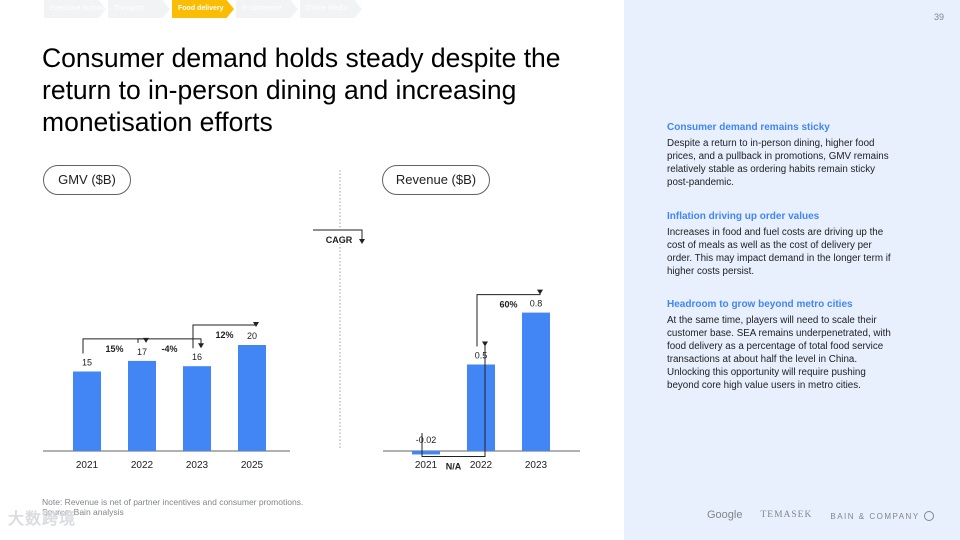 The height and width of the screenshot is (540, 960). Describe the element at coordinates (42, 519) in the screenshot. I see `watermark: 大数跨境` at that location.